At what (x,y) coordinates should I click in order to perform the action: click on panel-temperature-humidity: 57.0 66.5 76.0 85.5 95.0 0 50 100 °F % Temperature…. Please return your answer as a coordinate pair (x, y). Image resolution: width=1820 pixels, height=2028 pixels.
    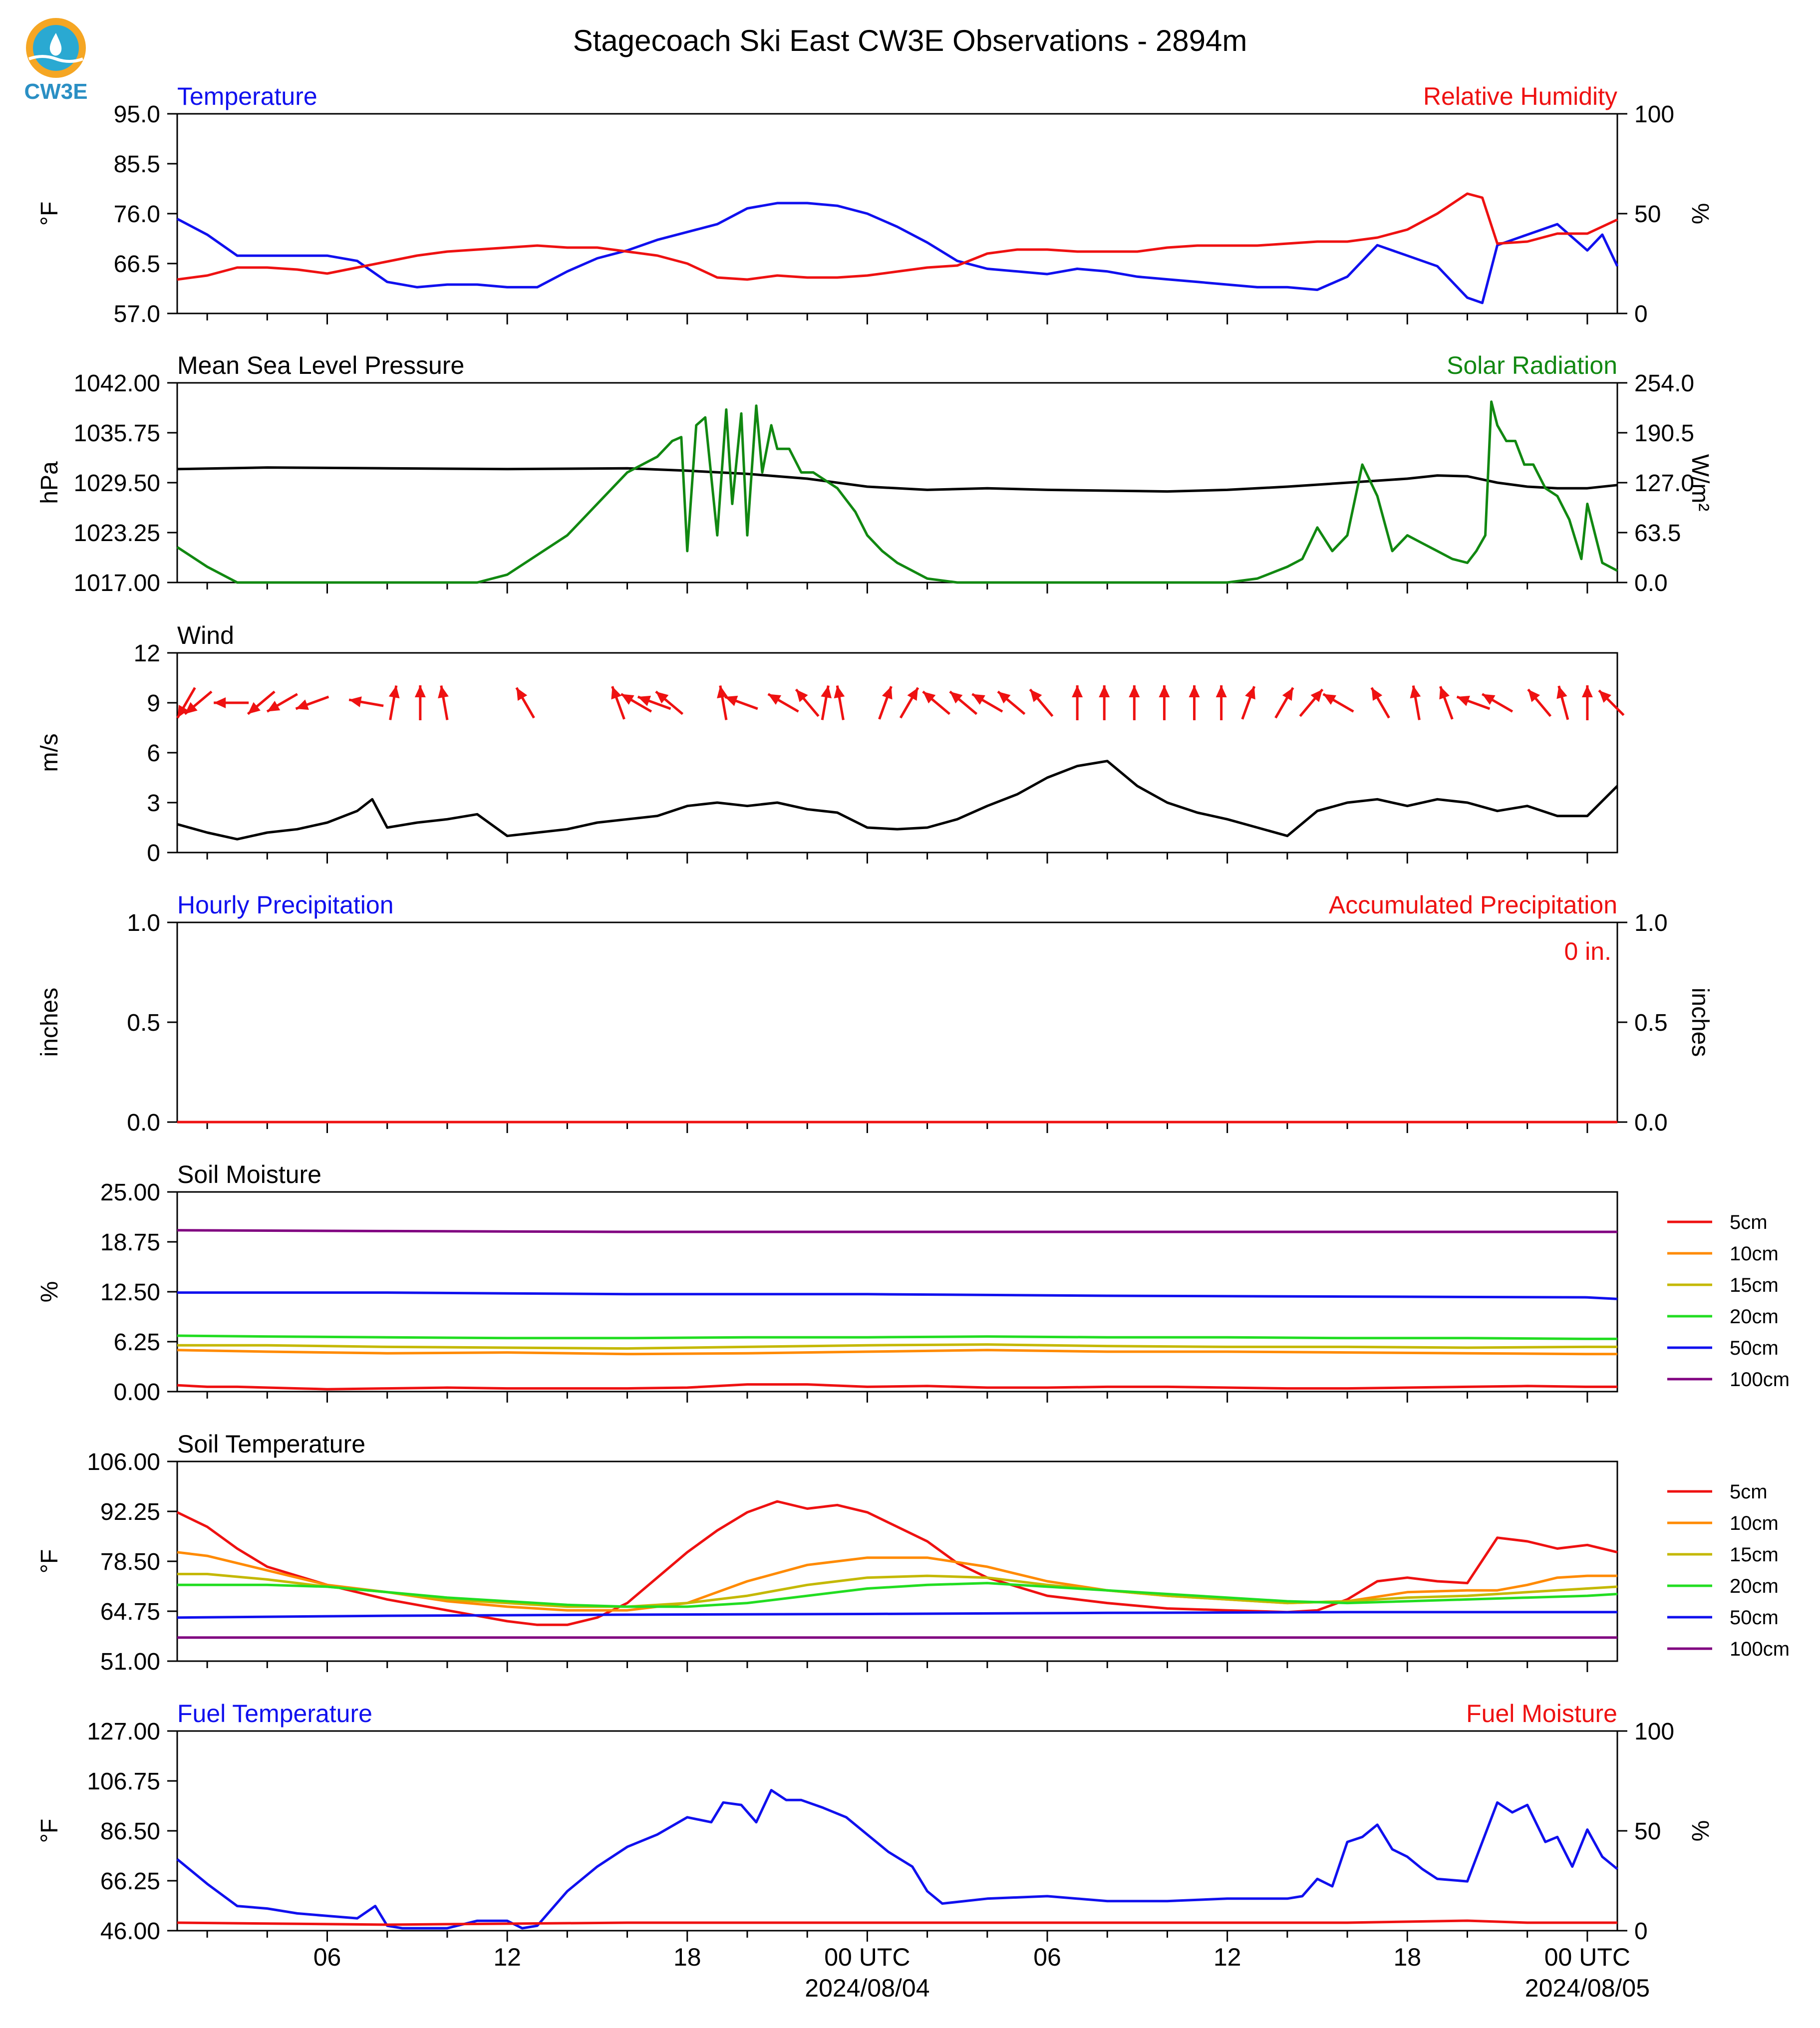
    Looking at the image, I should click on (874, 204).